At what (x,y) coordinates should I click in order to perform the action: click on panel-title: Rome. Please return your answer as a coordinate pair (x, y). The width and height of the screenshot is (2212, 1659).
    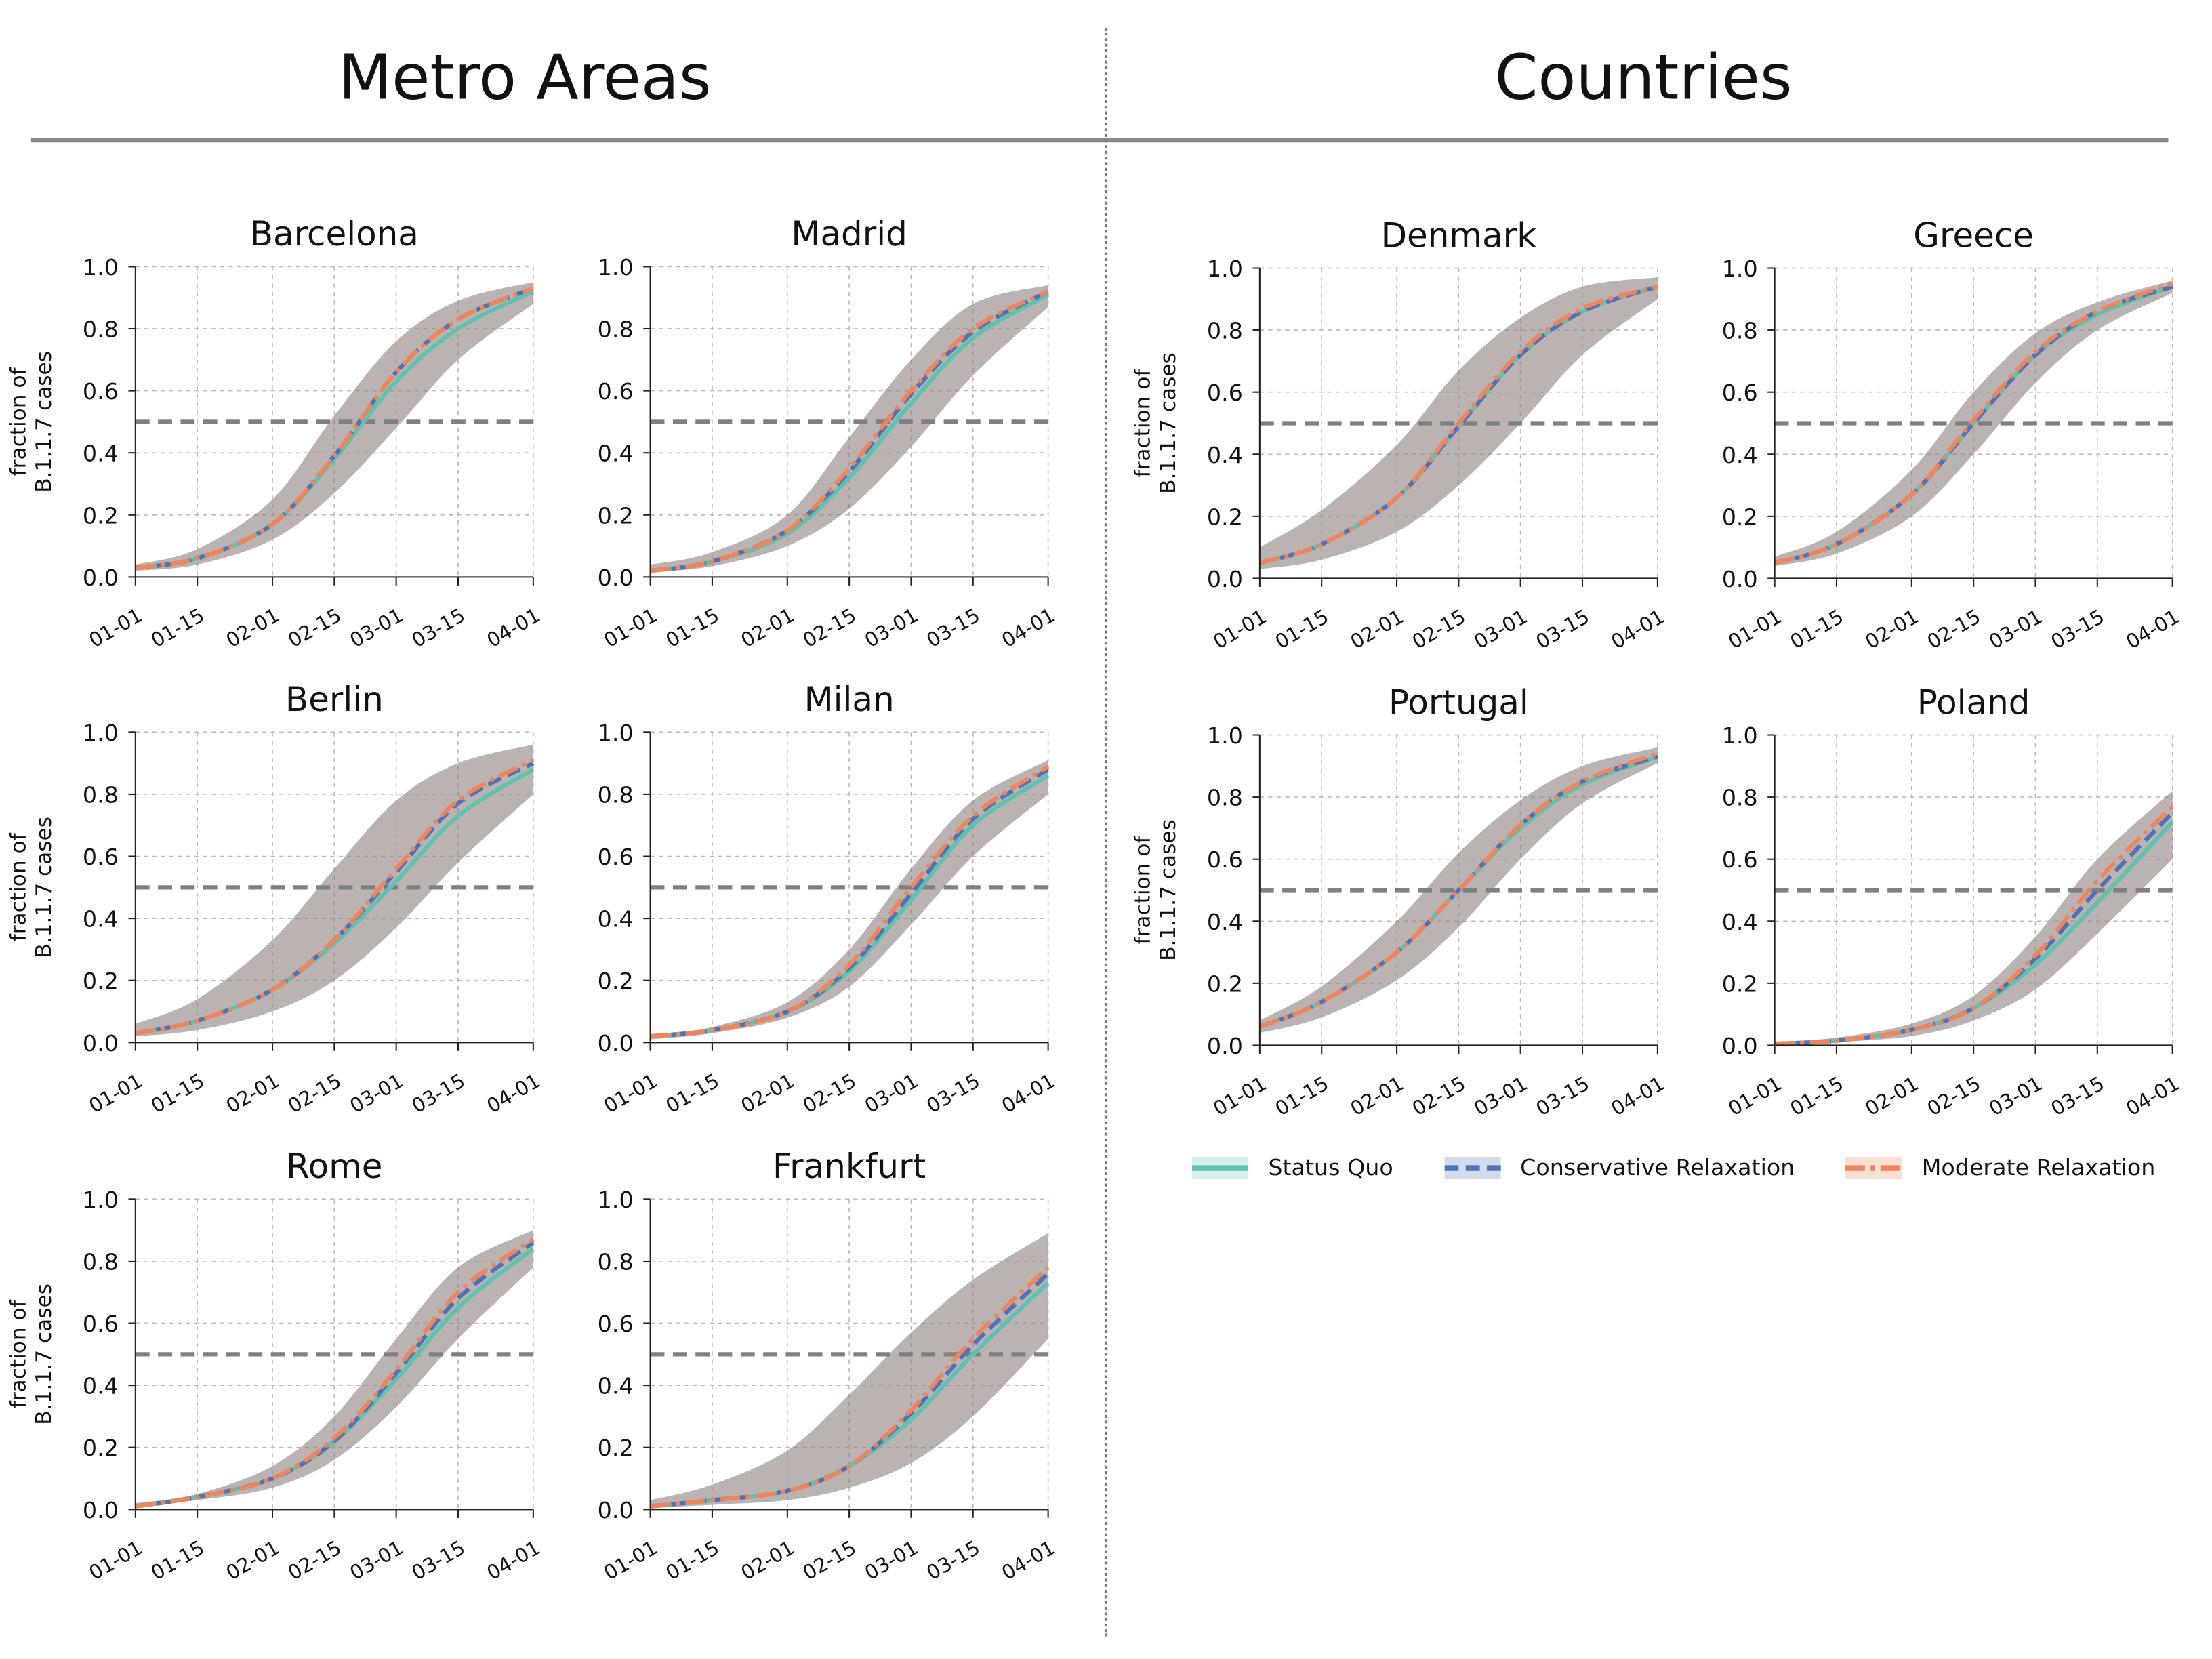
    Looking at the image, I should click on (334, 1166).